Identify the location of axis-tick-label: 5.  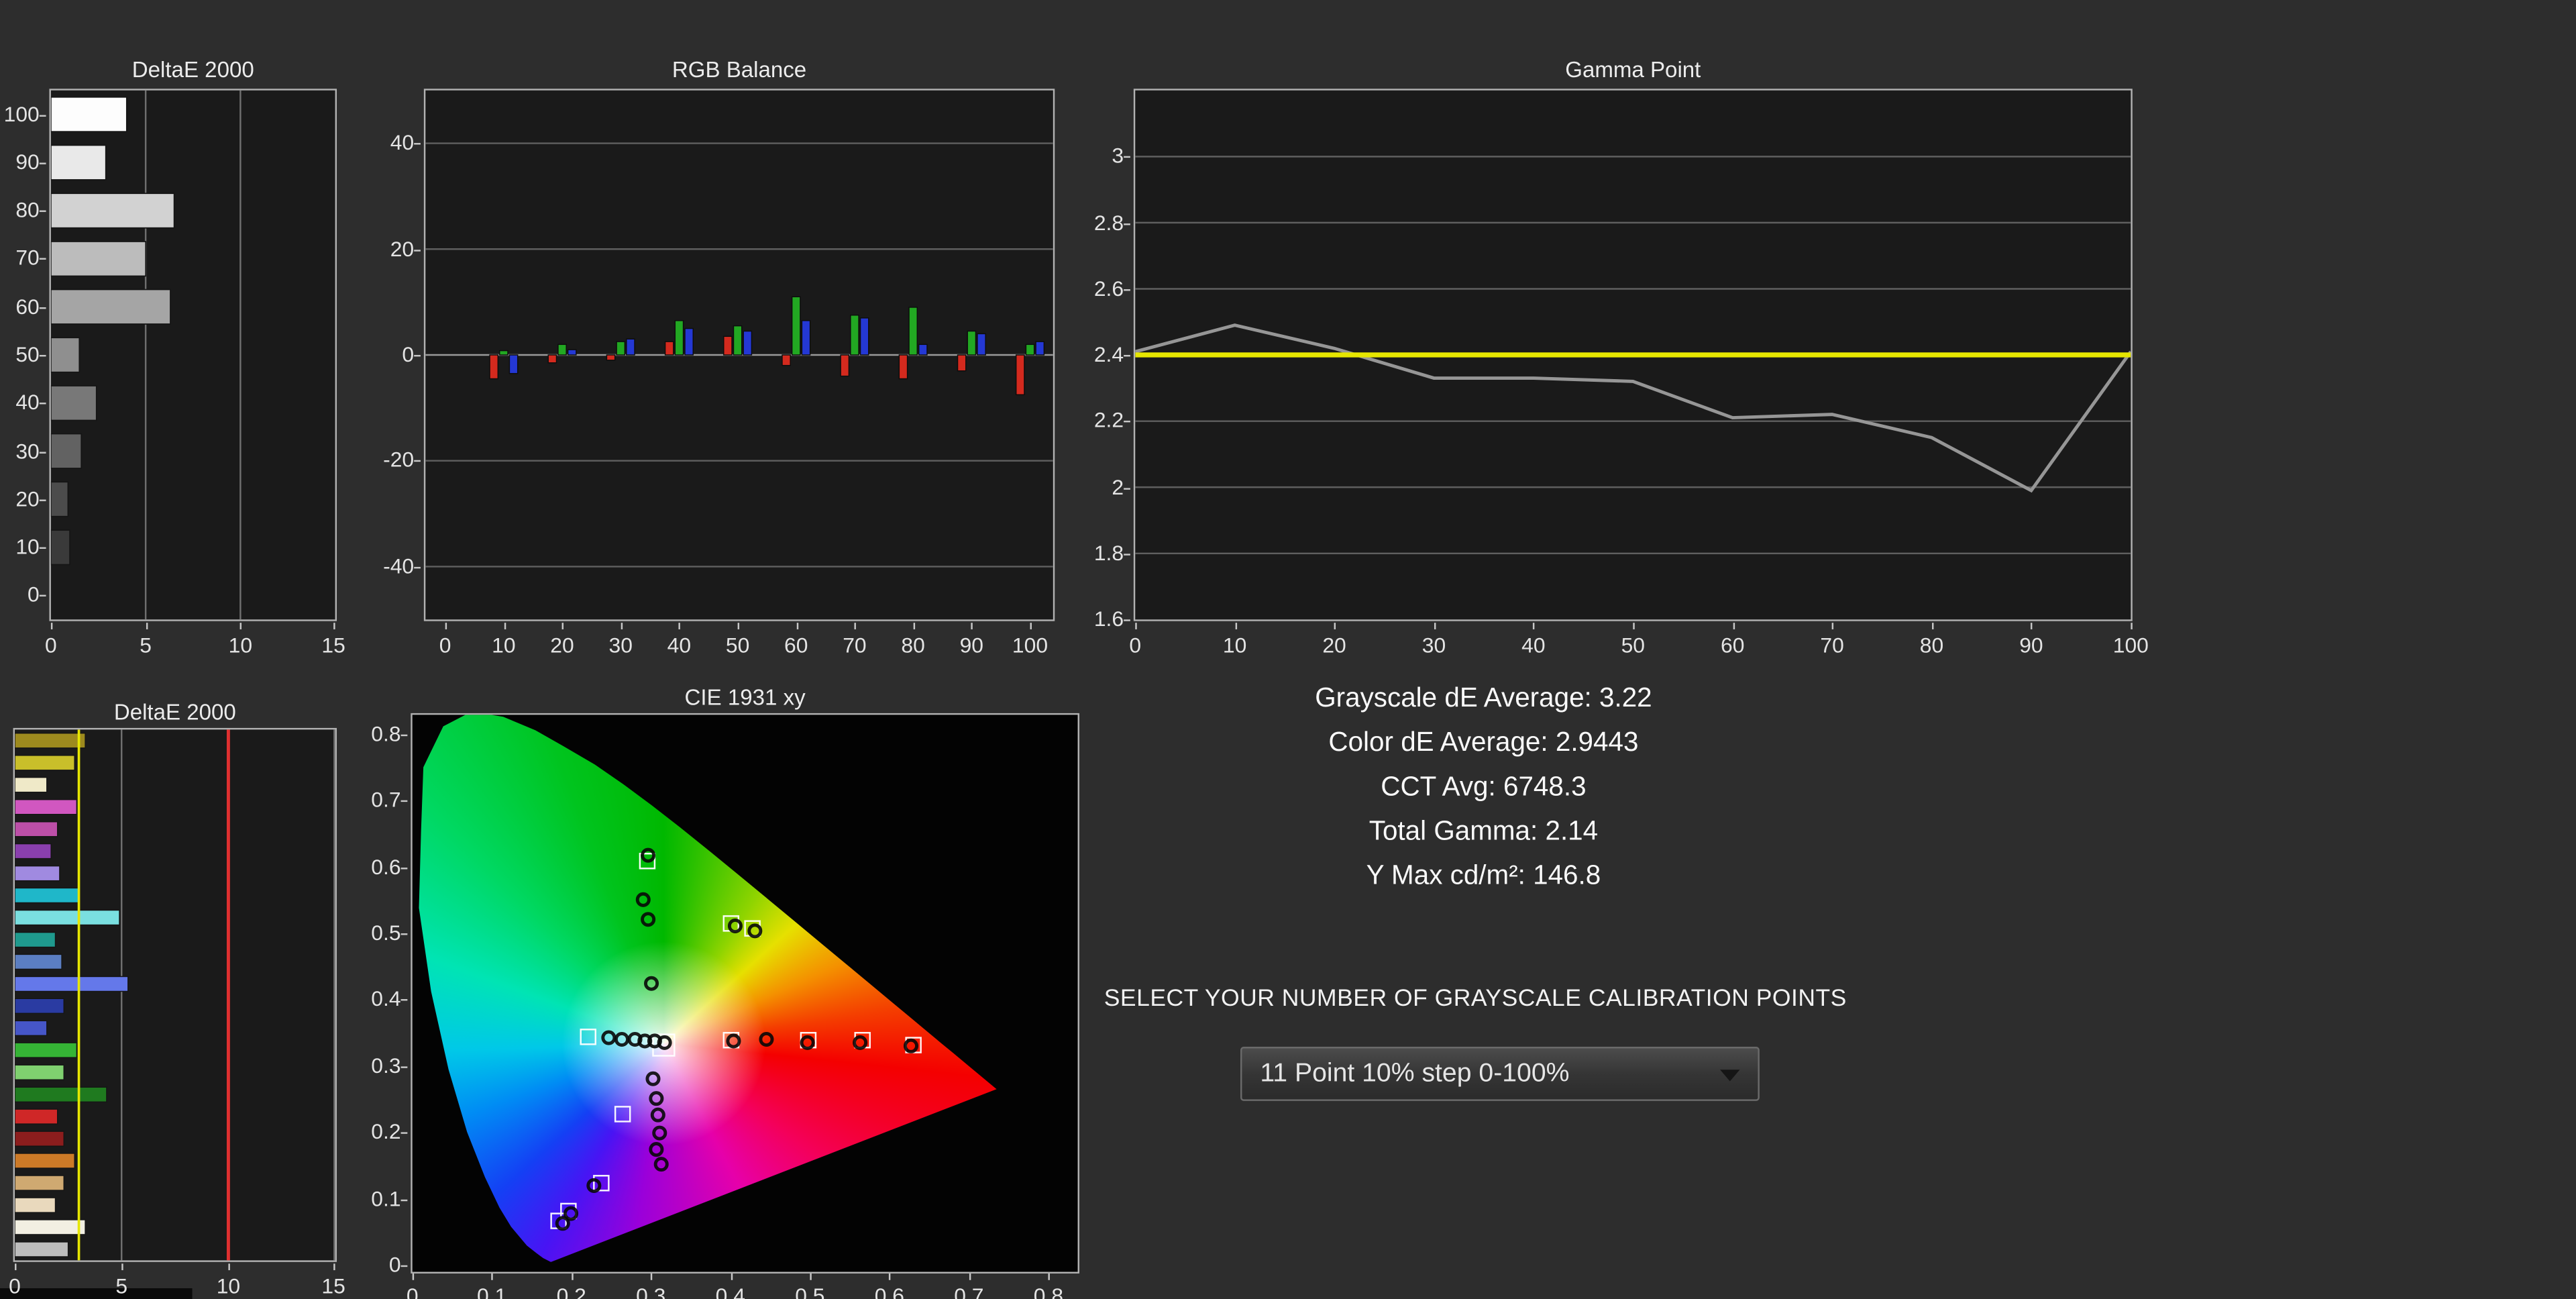
(121, 1285).